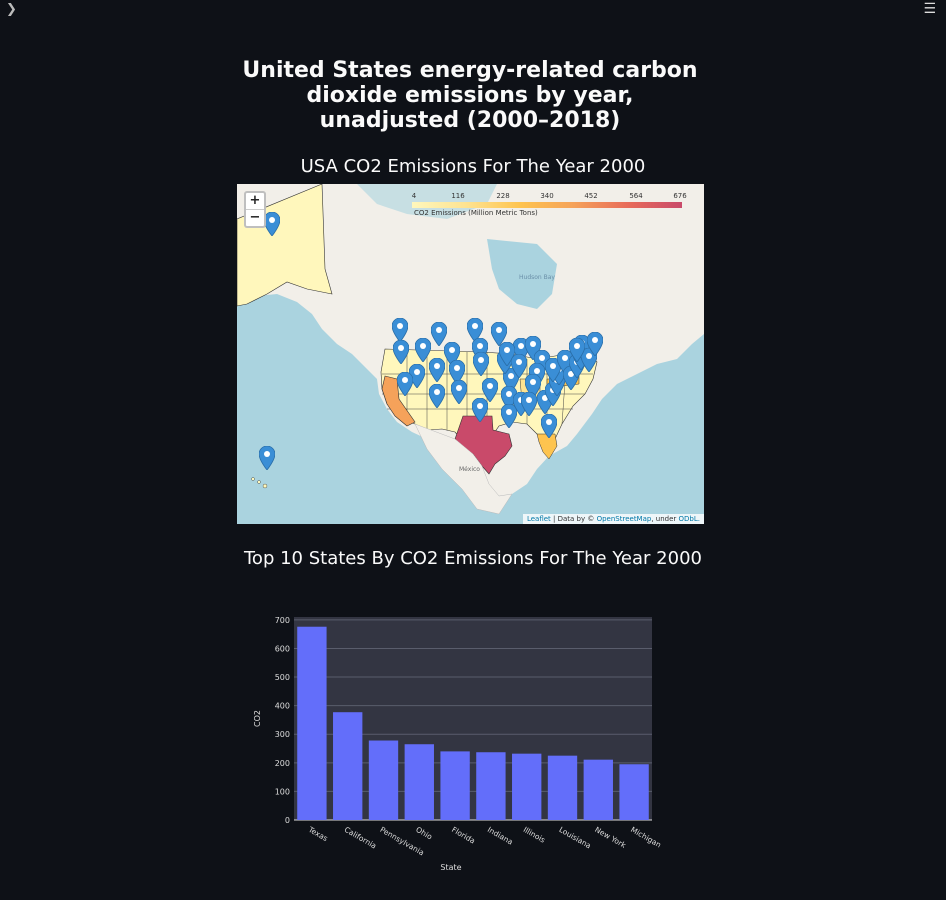 The height and width of the screenshot is (900, 946). Describe the element at coordinates (573, 519) in the screenshot. I see `attribution-text: | Data by ©` at that location.